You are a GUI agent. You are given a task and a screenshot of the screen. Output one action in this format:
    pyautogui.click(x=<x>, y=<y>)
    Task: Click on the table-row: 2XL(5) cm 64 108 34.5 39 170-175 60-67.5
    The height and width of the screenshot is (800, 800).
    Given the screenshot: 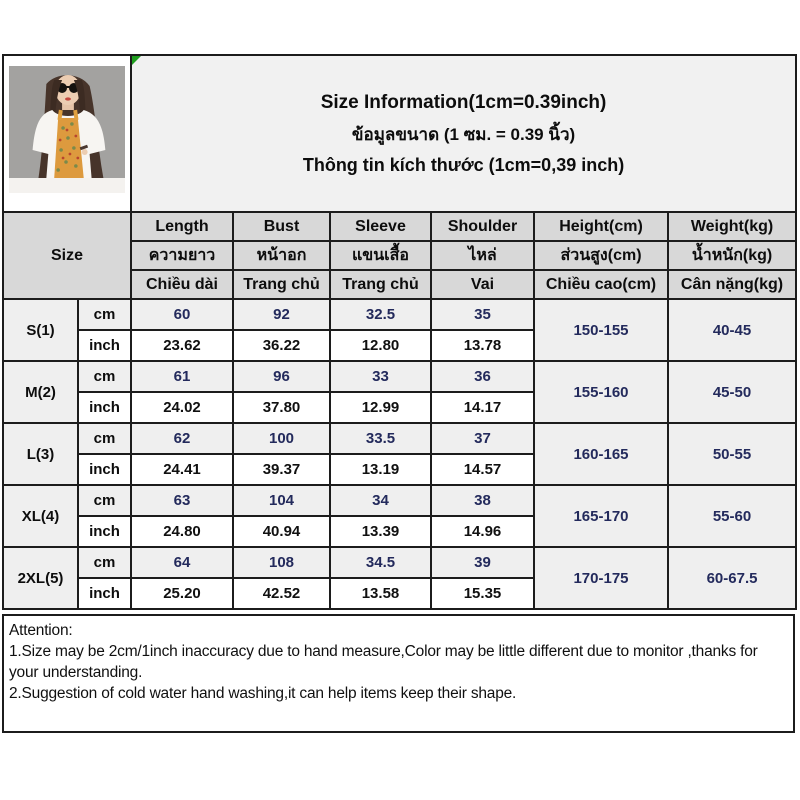 What is the action you would take?
    pyautogui.click(x=400, y=578)
    